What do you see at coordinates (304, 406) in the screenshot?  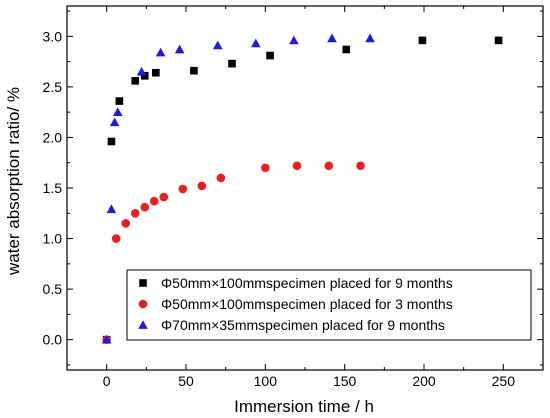 I see `x-axis-title: Immersion time / h` at bounding box center [304, 406].